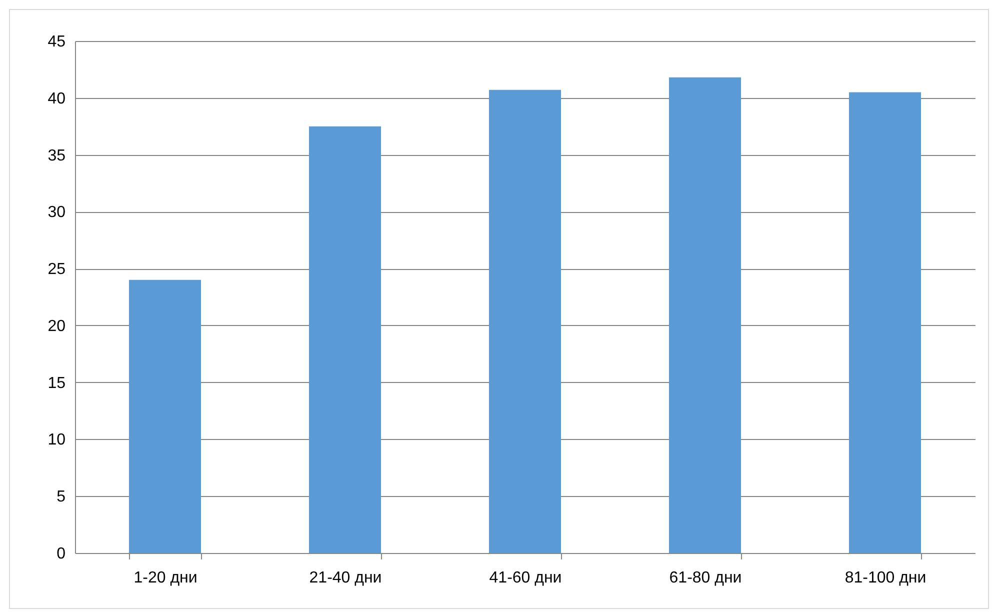 The height and width of the screenshot is (612, 992). Describe the element at coordinates (57, 326) in the screenshot. I see `y-tick-label: 20` at that location.